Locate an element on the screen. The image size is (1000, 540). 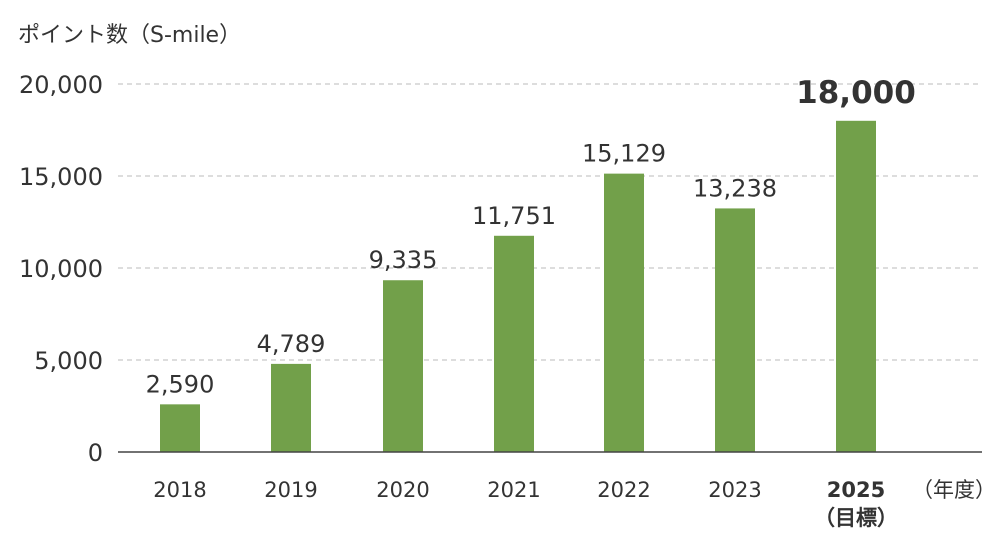
data-label: 15,129 is located at coordinates (624, 154).